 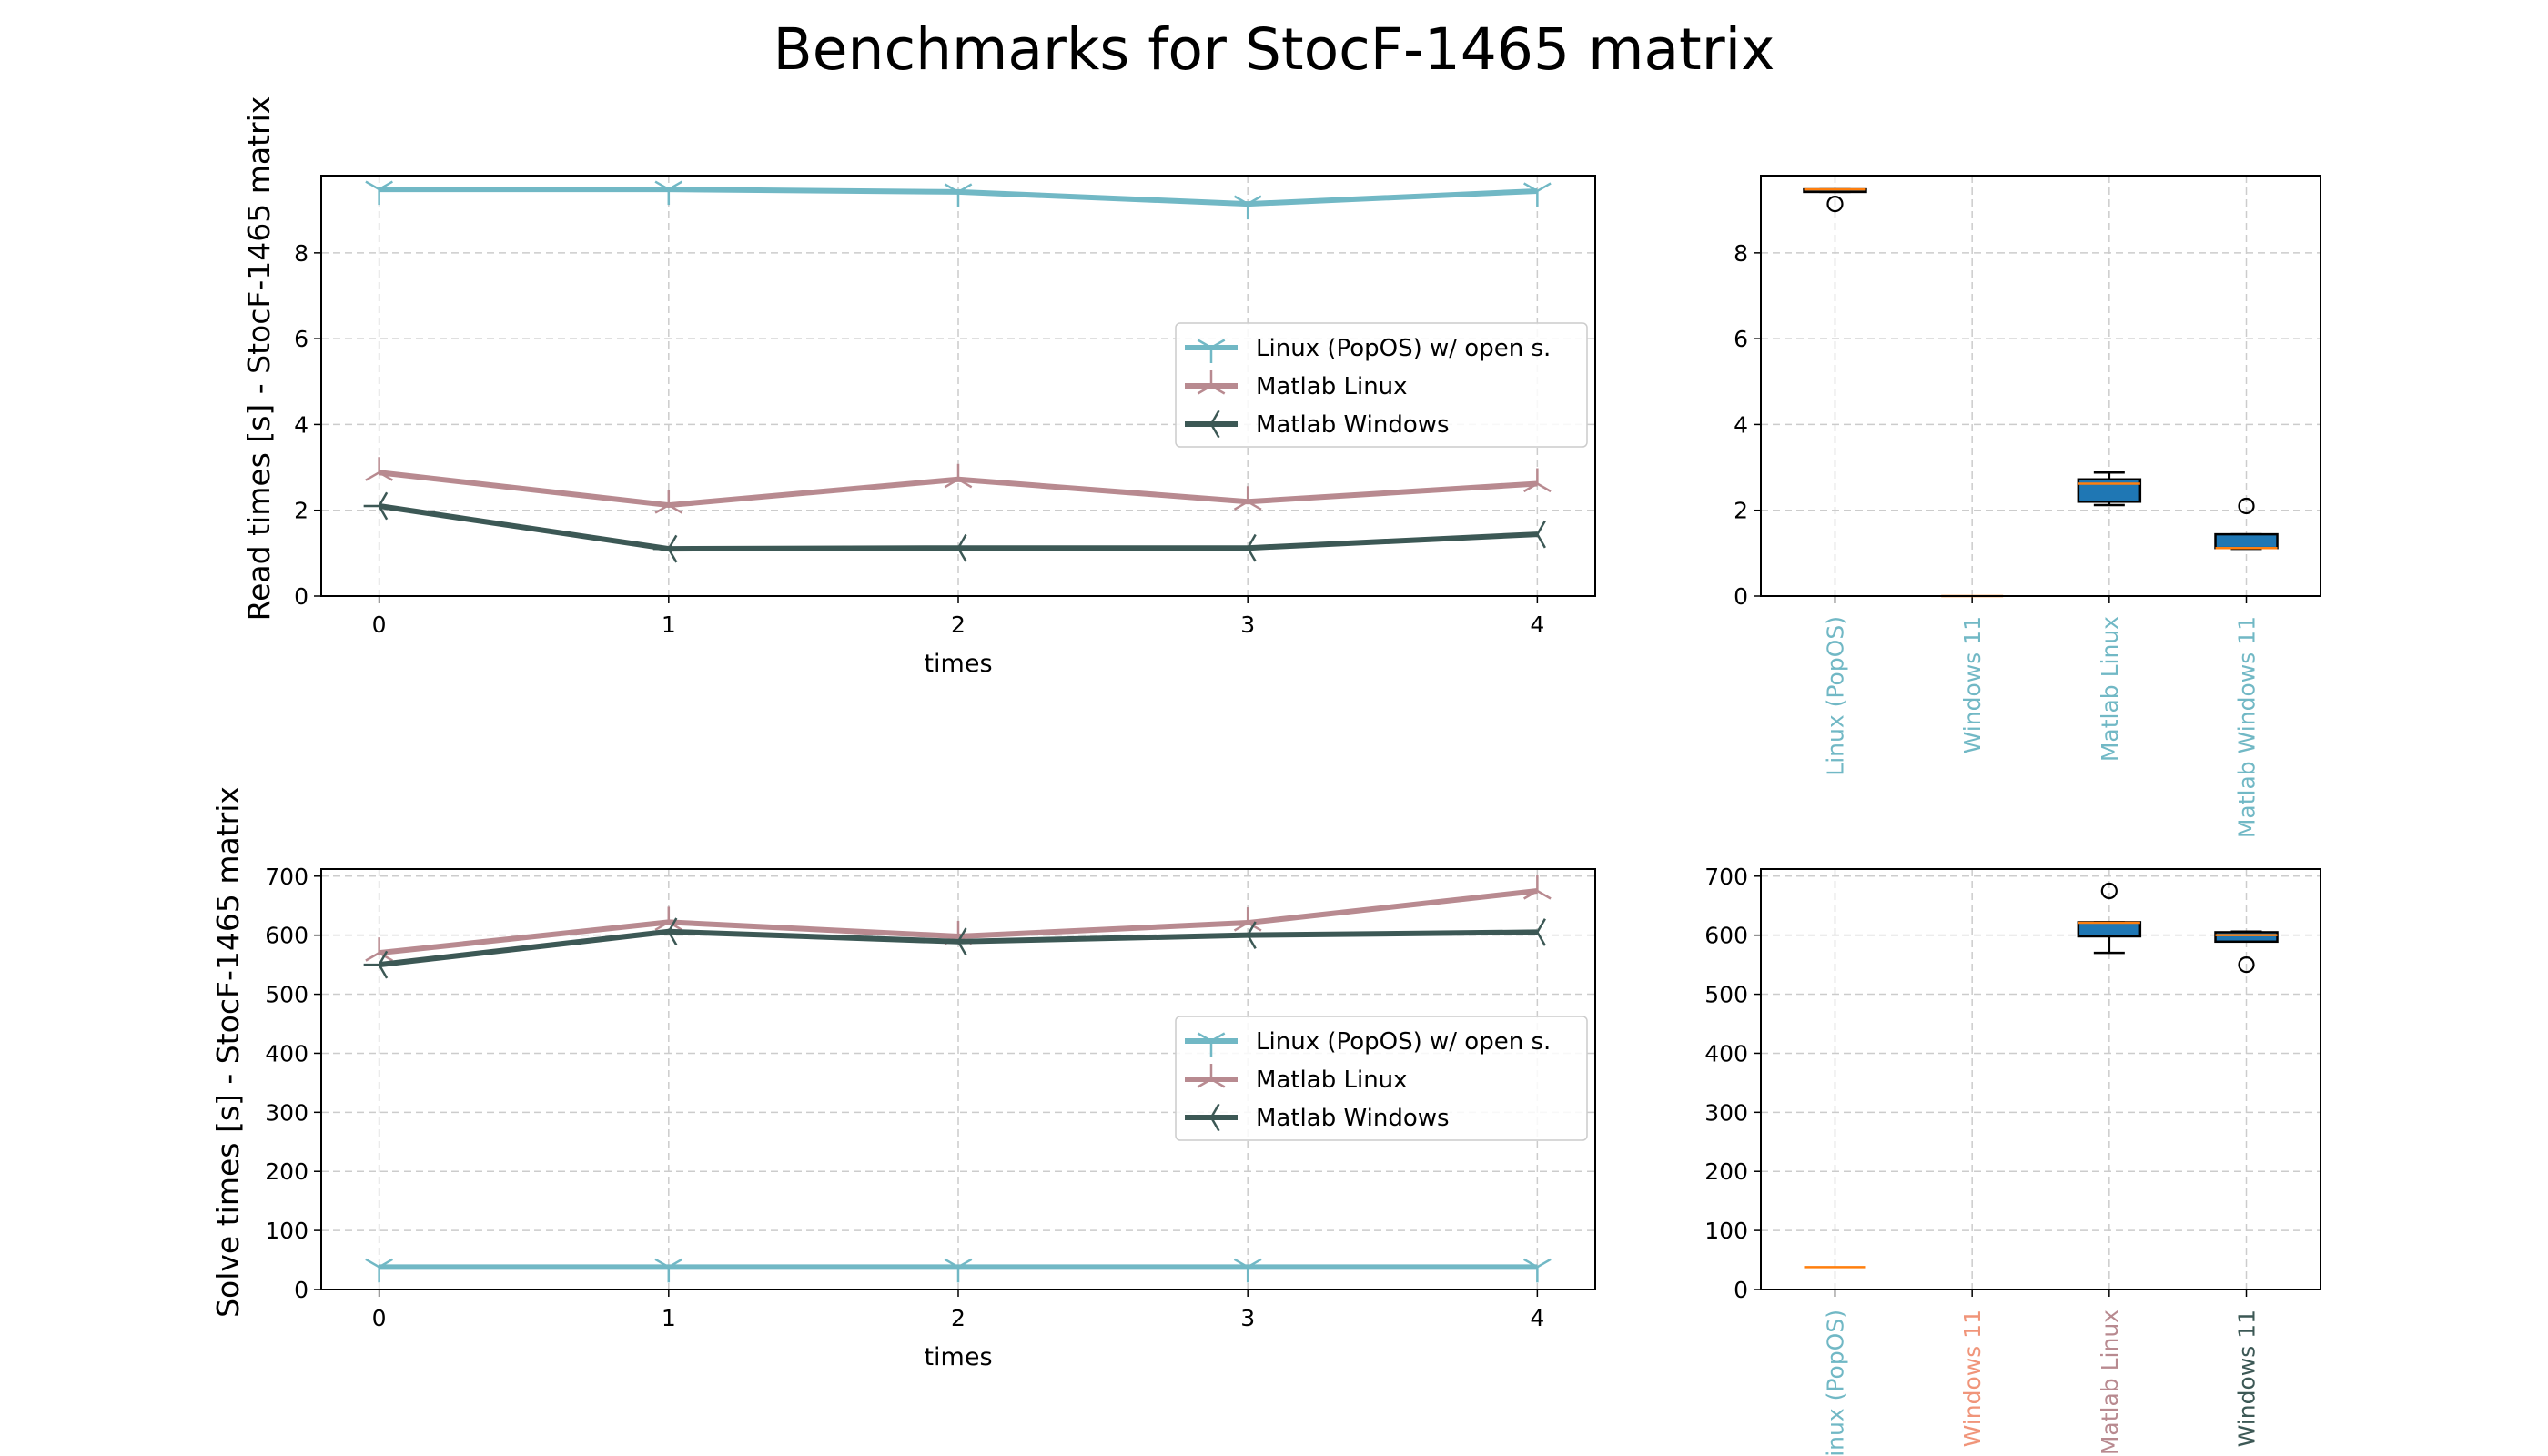 I want to click on x-tick-label: 0, so click(x=380, y=1318).